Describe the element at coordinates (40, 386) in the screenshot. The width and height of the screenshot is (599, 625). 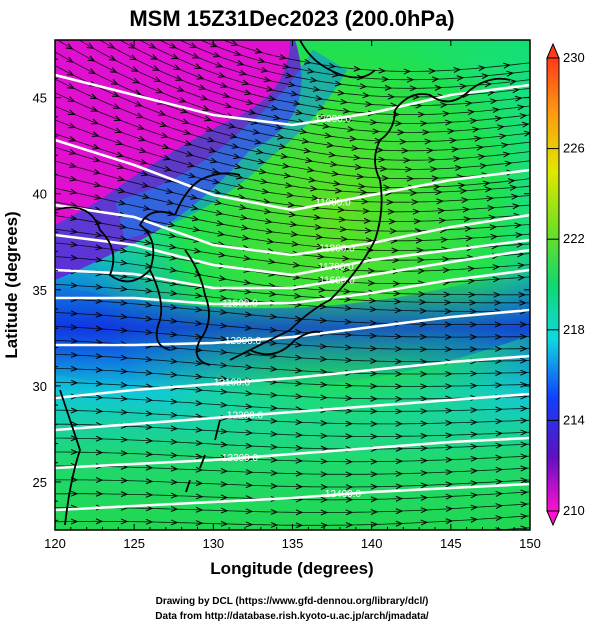
I see `y-tick-label: 30` at that location.